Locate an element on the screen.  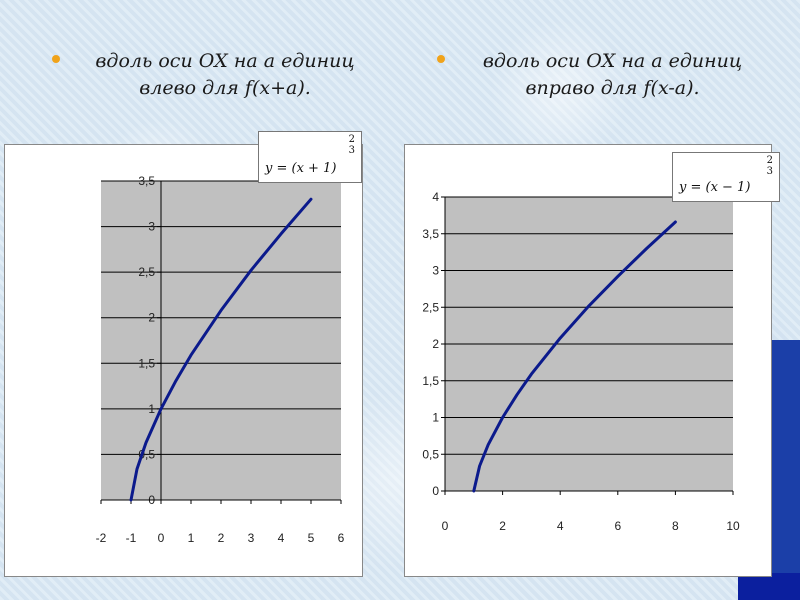
chart-right-ytick-label: 0,5 is located at coordinates (430, 454).